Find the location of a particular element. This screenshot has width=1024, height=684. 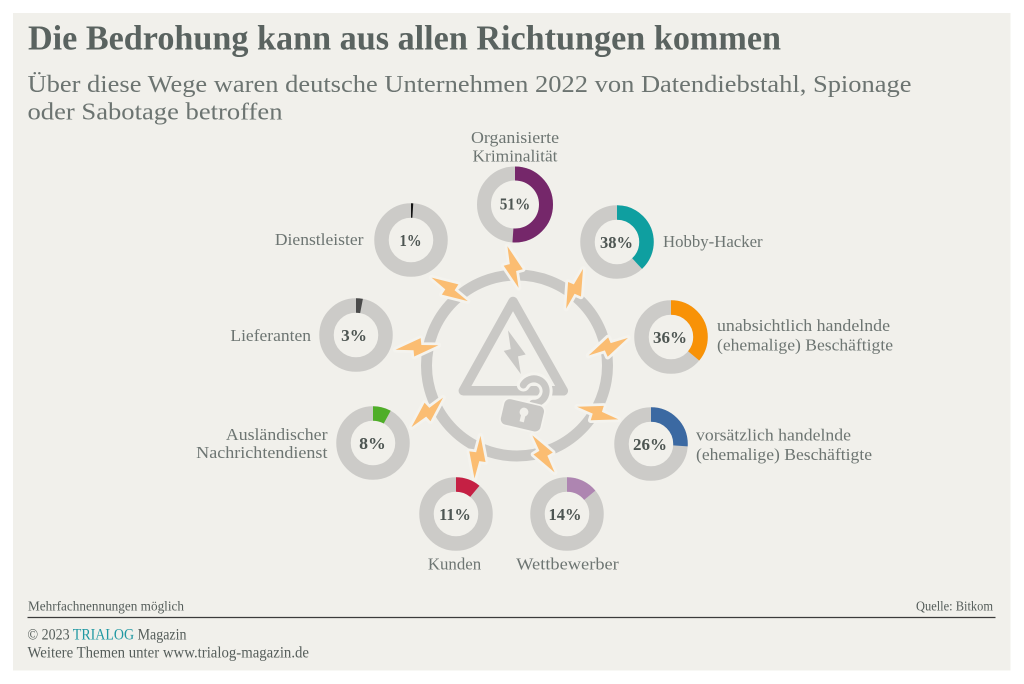

svg-text: Lieferanten is located at coordinates (270, 335).